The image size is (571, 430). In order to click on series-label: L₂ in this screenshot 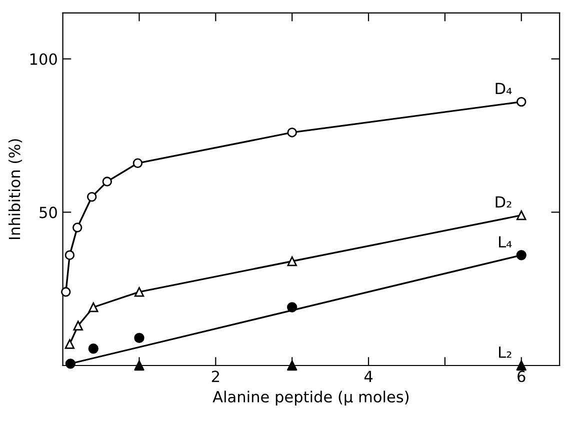, I will do `click(505, 352)`.